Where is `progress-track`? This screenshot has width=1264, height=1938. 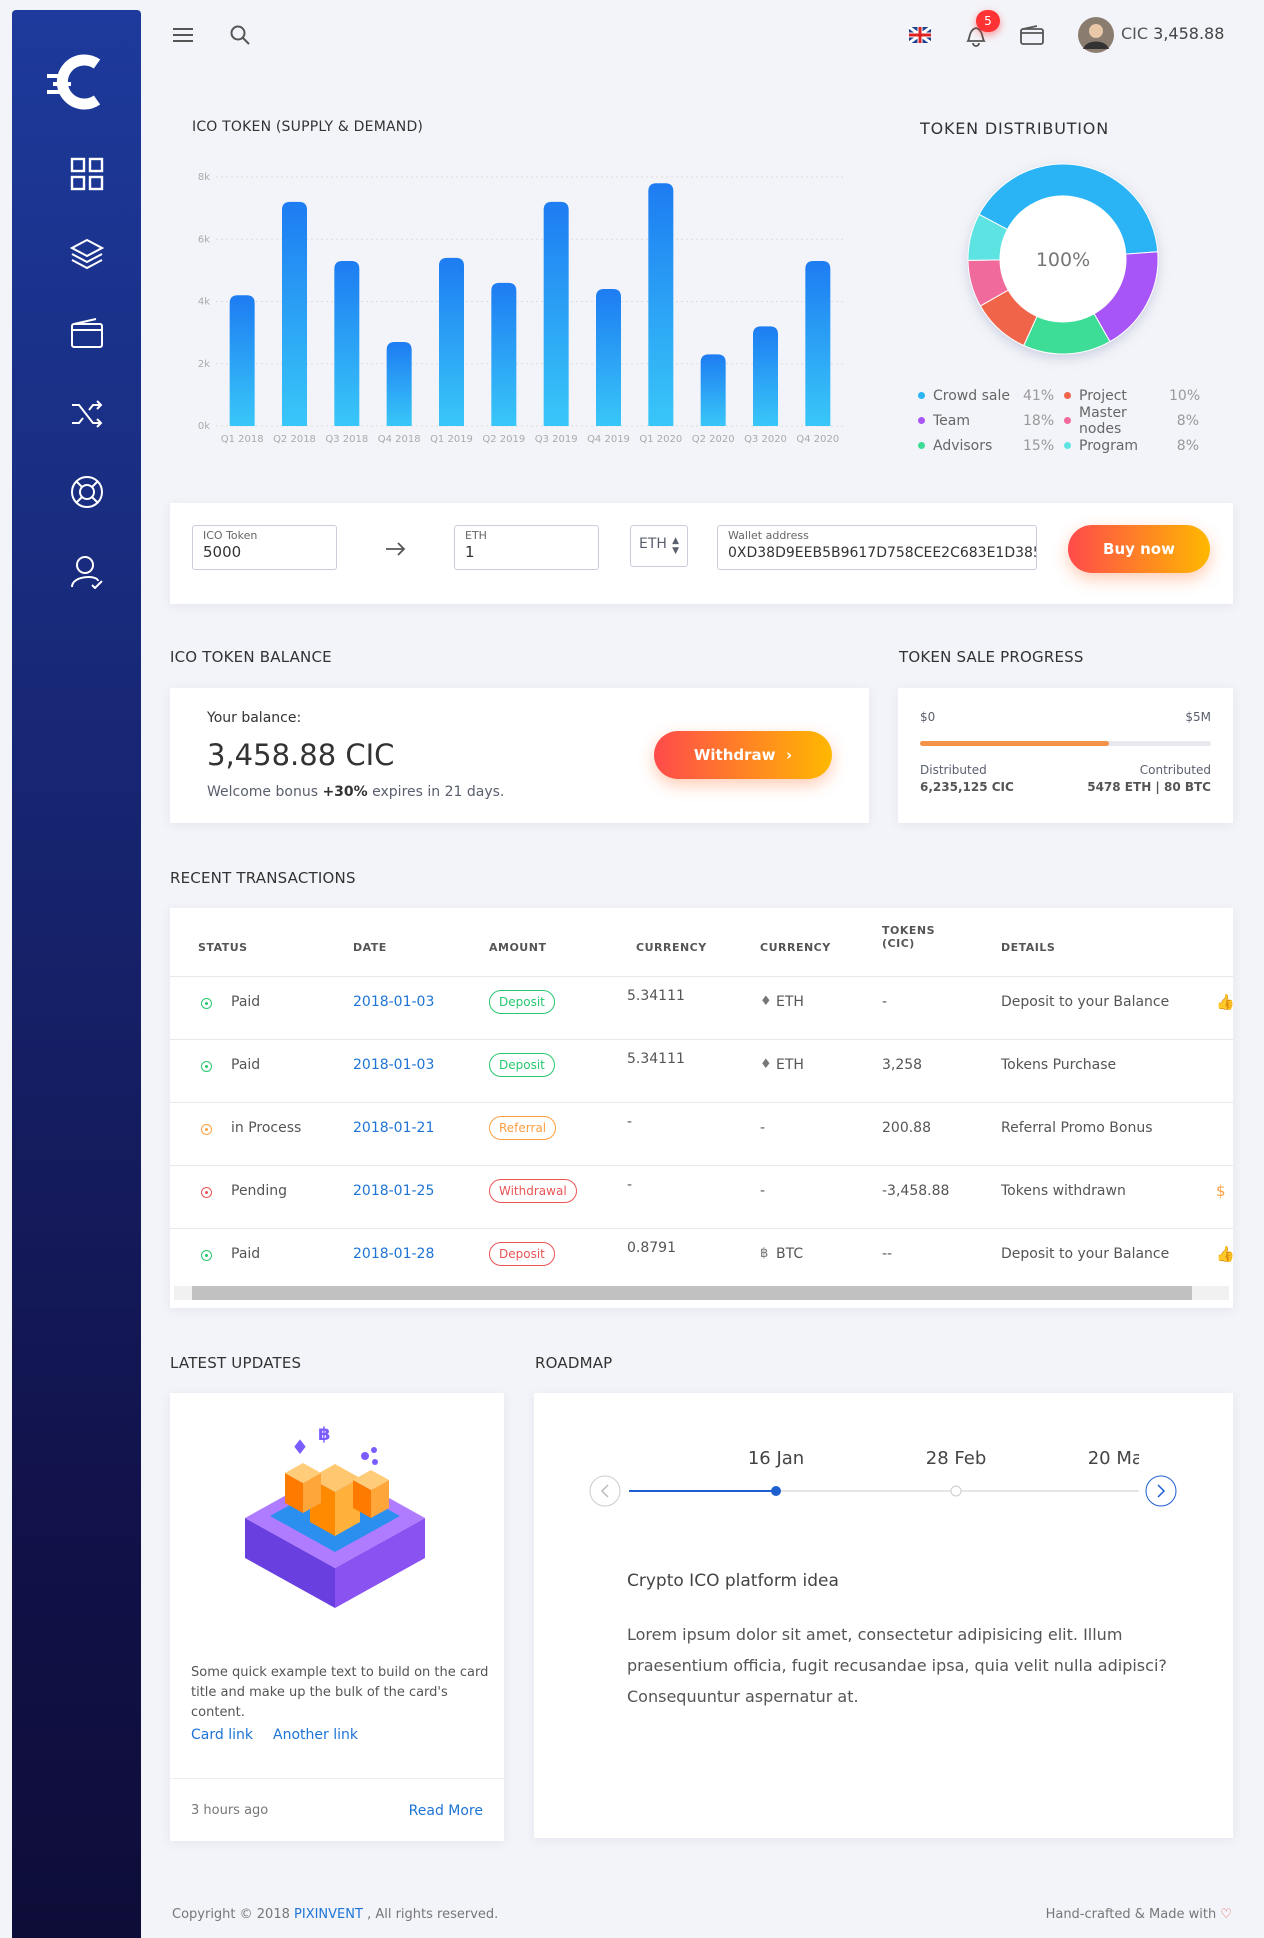 progress-track is located at coordinates (1065, 743).